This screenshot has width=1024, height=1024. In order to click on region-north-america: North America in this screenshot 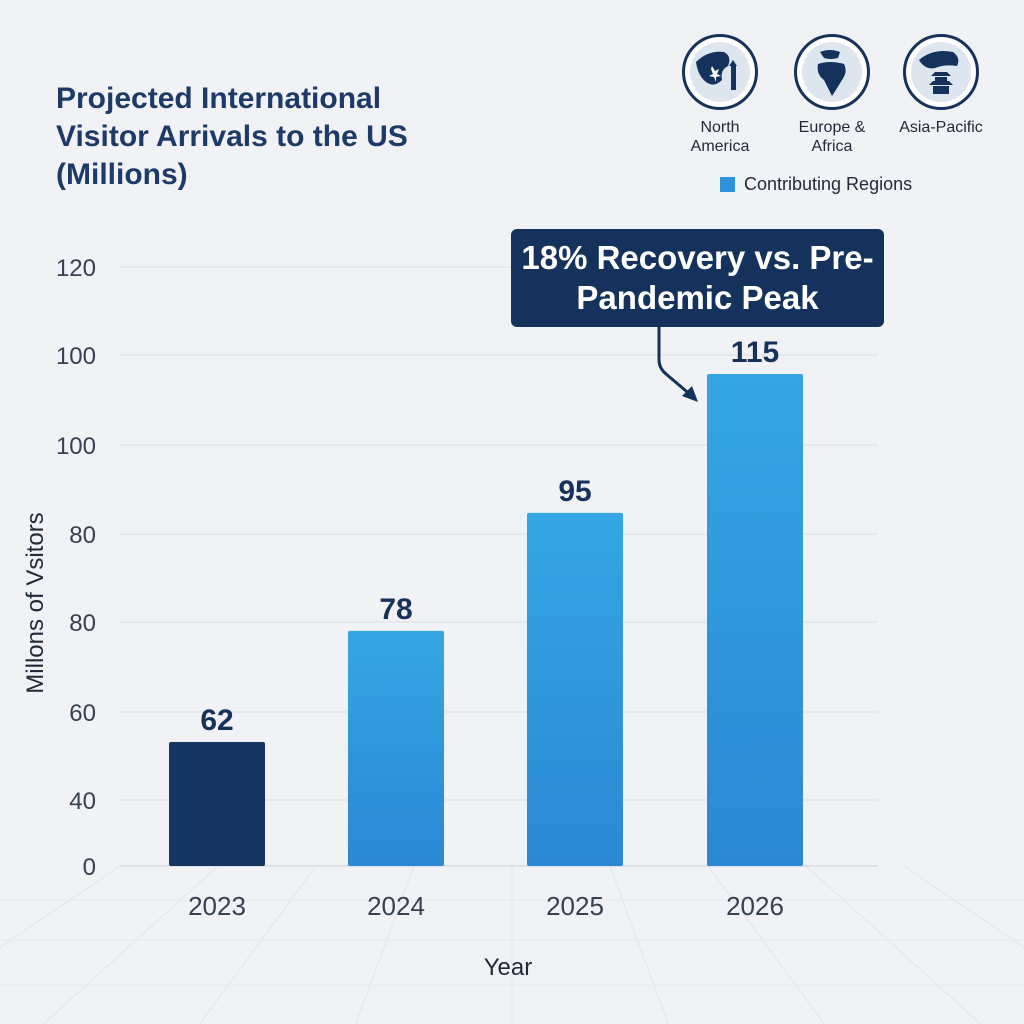, I will do `click(720, 95)`.